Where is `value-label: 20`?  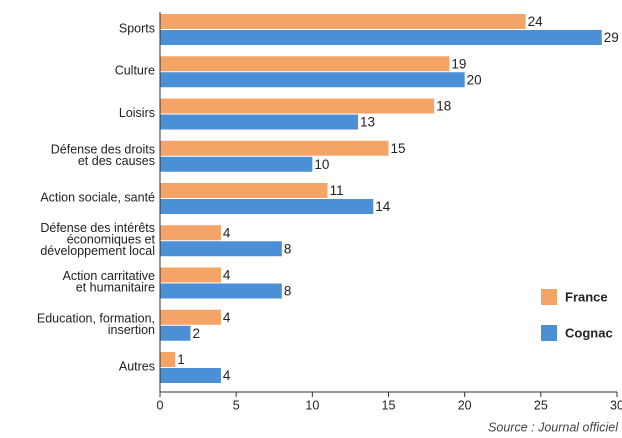
value-label: 20 is located at coordinates (474, 79).